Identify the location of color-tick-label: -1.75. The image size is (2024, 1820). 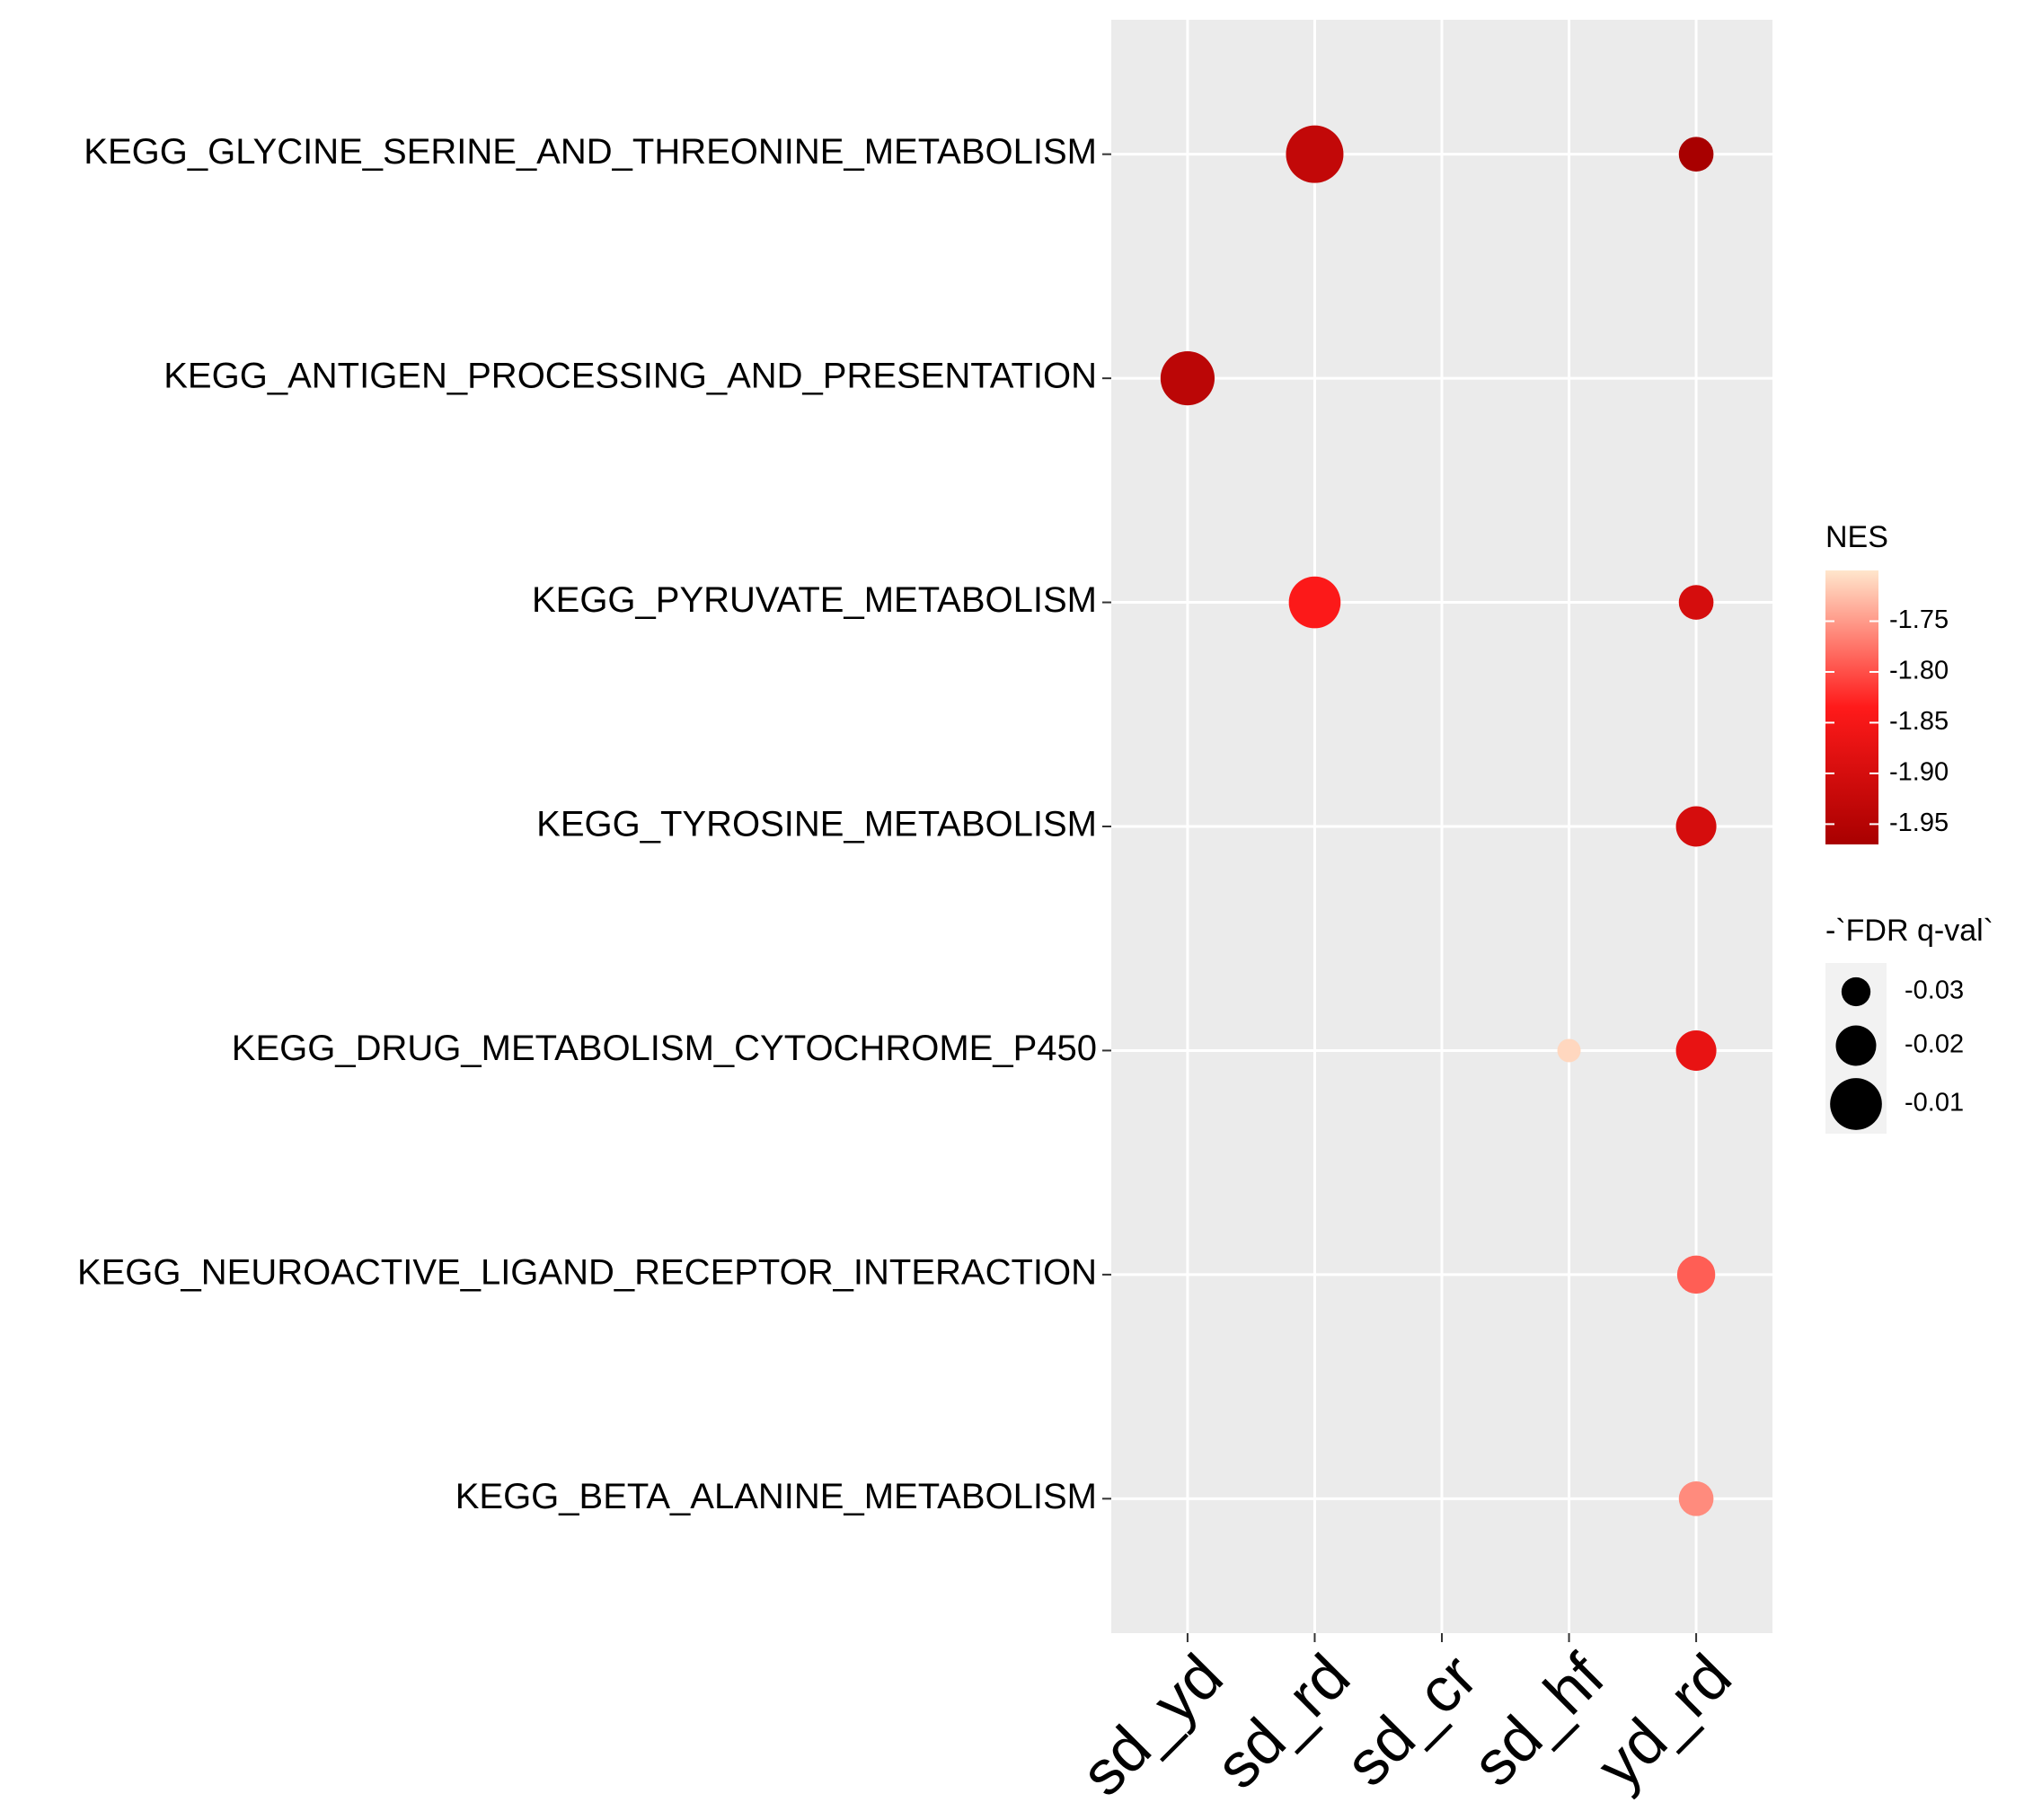
(1919, 619).